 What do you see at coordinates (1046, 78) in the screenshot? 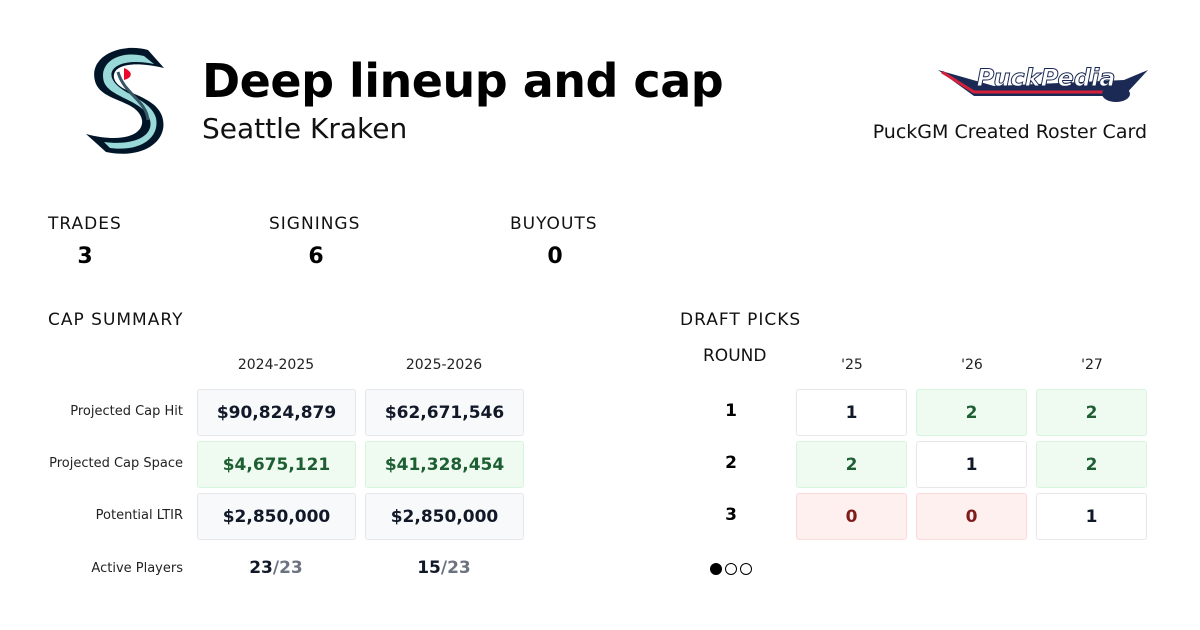
I see `svg-text: PuckPedia` at bounding box center [1046, 78].